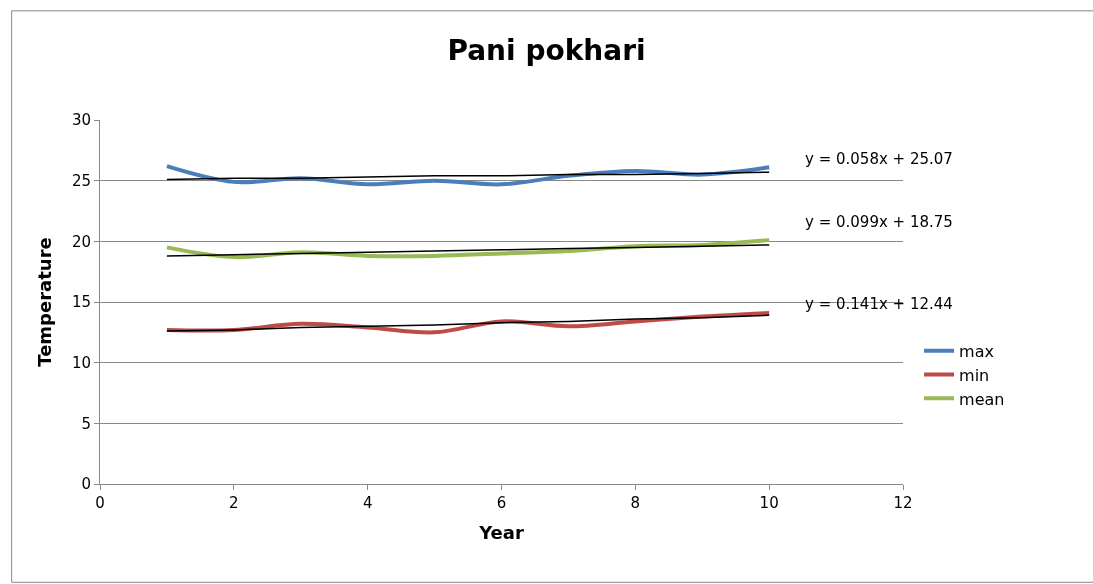  I want to click on x-tick-label: 8, so click(635, 503).